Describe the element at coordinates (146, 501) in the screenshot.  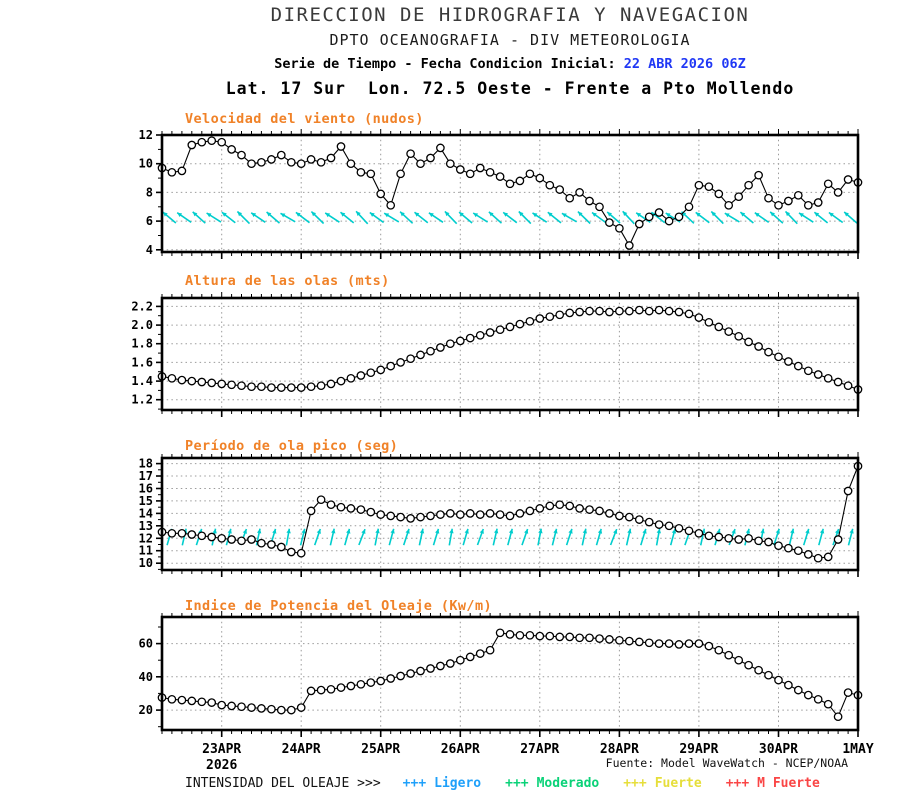
I see `svg-text: 15` at that location.